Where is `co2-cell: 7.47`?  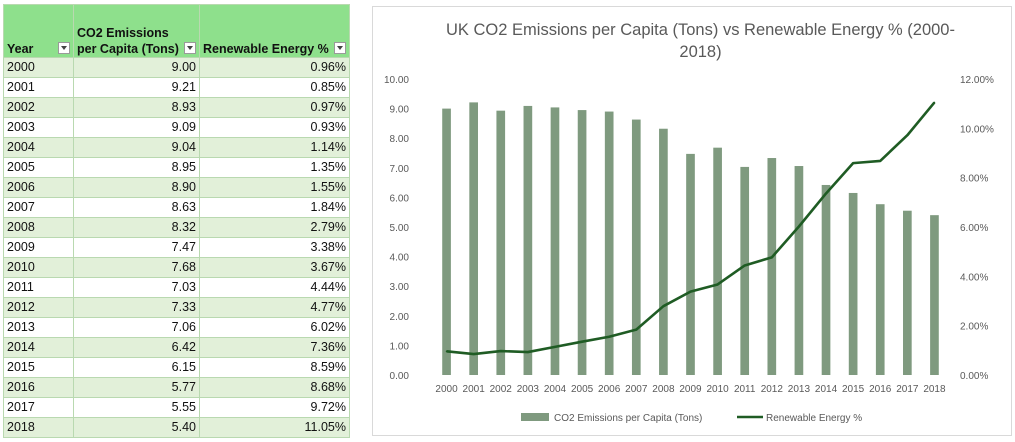
co2-cell: 7.47 is located at coordinates (136, 247).